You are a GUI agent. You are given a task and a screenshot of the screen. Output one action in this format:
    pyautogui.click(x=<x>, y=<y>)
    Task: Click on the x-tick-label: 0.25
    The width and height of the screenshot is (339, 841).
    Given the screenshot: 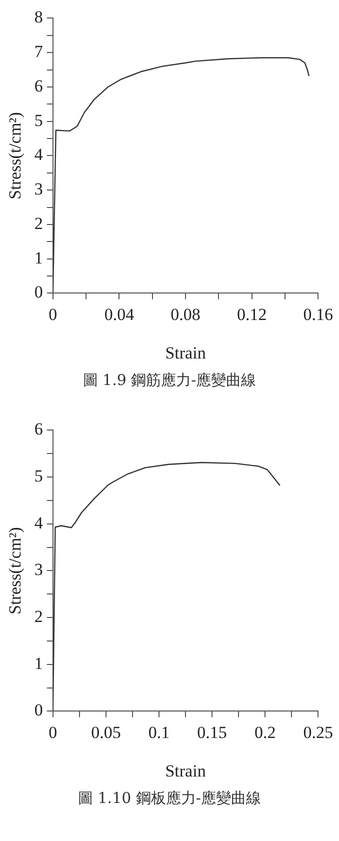 What is the action you would take?
    pyautogui.click(x=318, y=732)
    